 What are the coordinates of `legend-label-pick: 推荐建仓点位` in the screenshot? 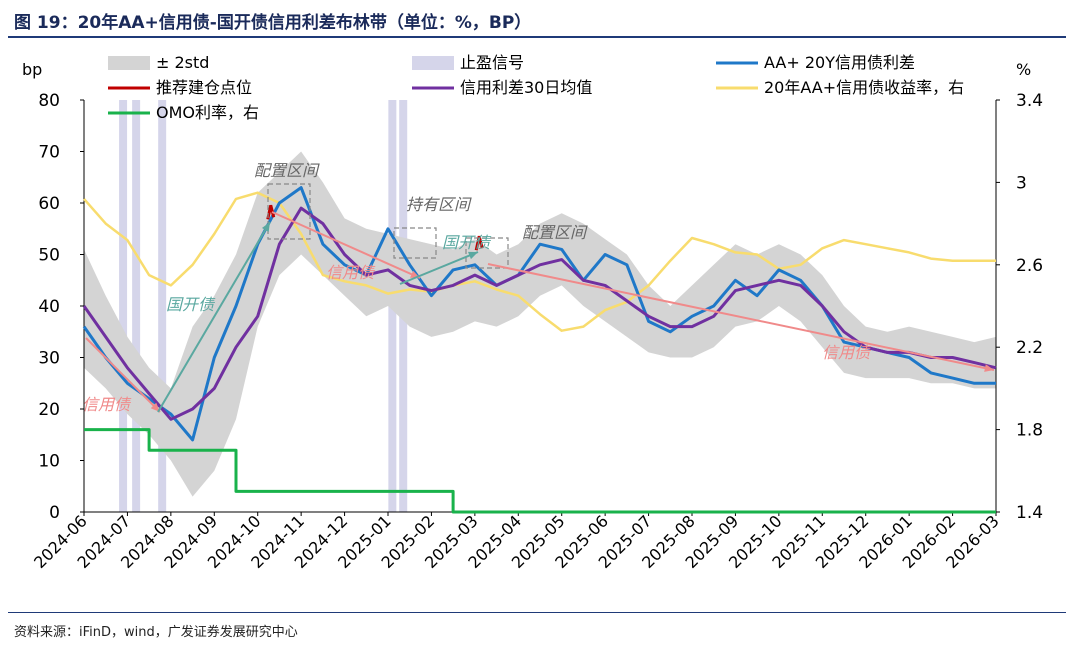 It's located at (204, 87).